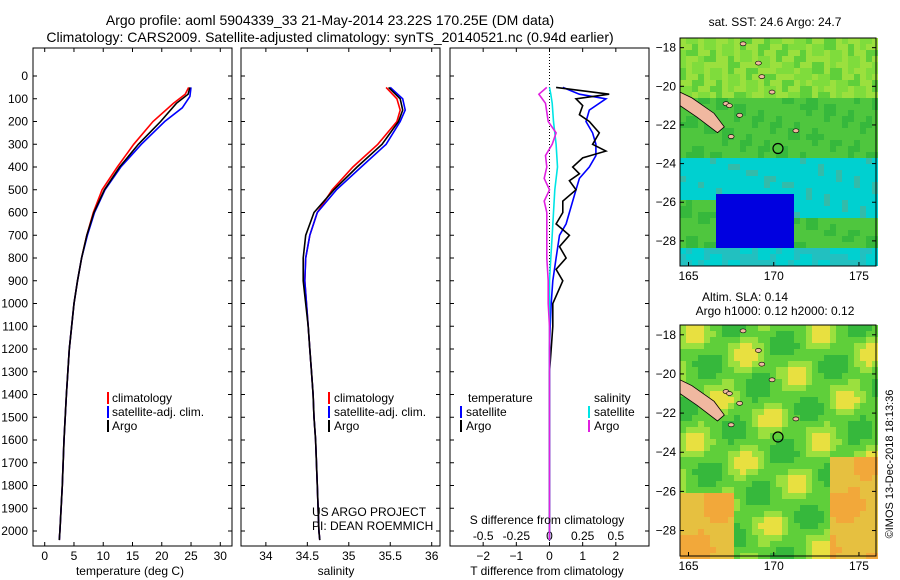 Image resolution: width=900 pixels, height=580 pixels. What do you see at coordinates (890, 464) in the screenshot?
I see `imos-watermark: ©IMOS 13-Dec-2018 18:13:36` at bounding box center [890, 464].